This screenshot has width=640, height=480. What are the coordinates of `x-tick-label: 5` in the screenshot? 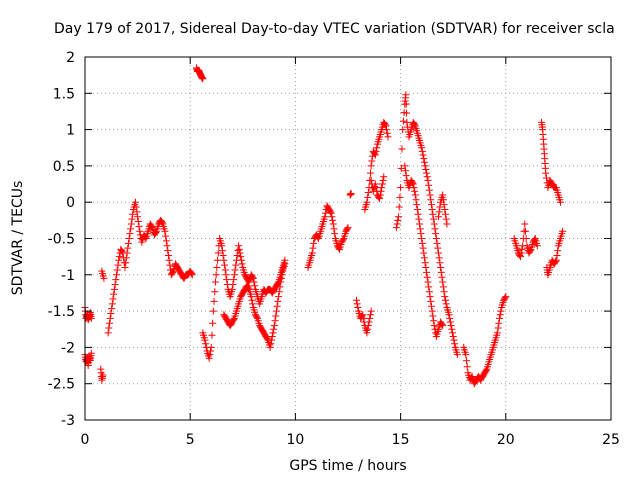 It's located at (190, 440).